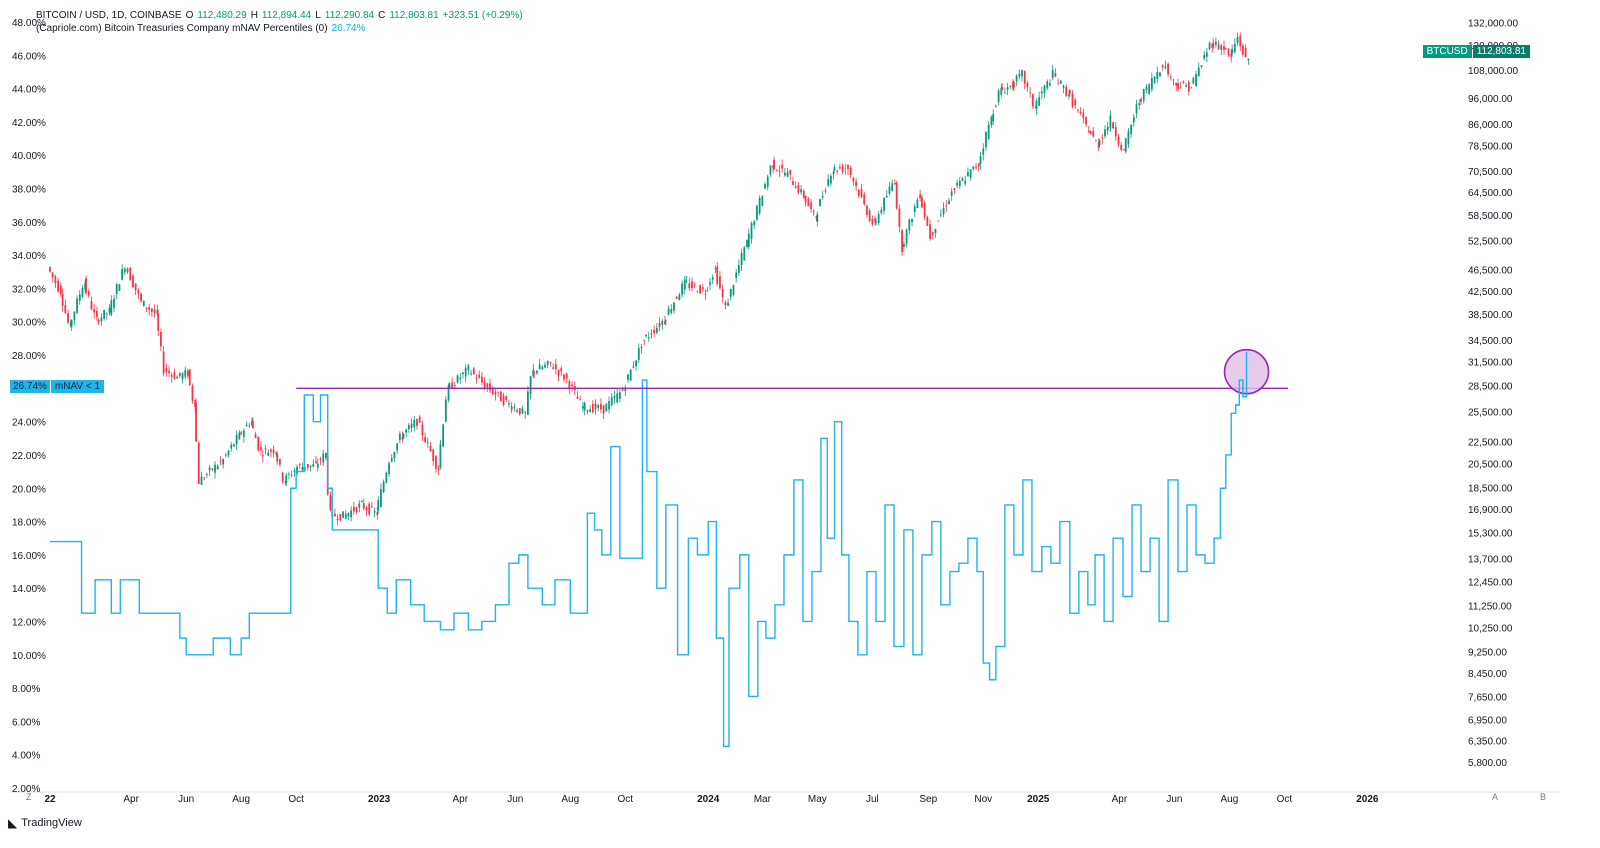 The height and width of the screenshot is (848, 1600). Describe the element at coordinates (1487, 698) in the screenshot. I see `right-axis-tick-label: 7,650.00` at that location.